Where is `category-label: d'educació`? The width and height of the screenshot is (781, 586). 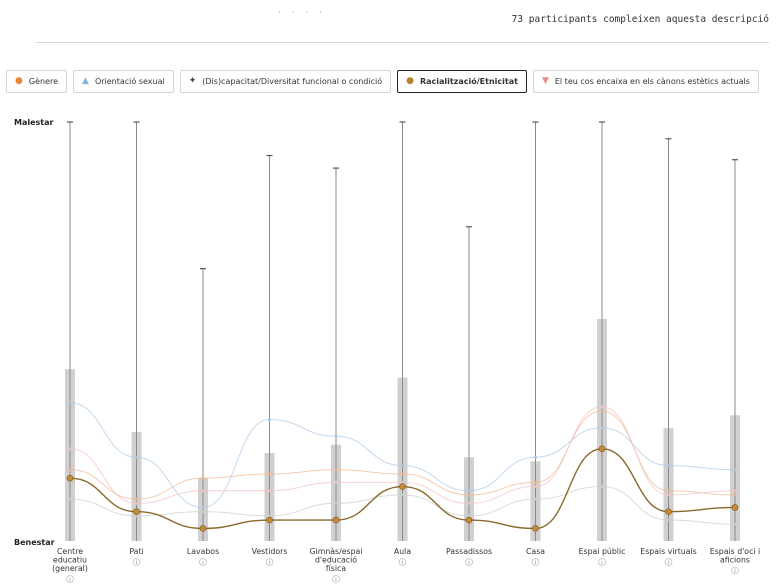 category-label: d'educació is located at coordinates (336, 560).